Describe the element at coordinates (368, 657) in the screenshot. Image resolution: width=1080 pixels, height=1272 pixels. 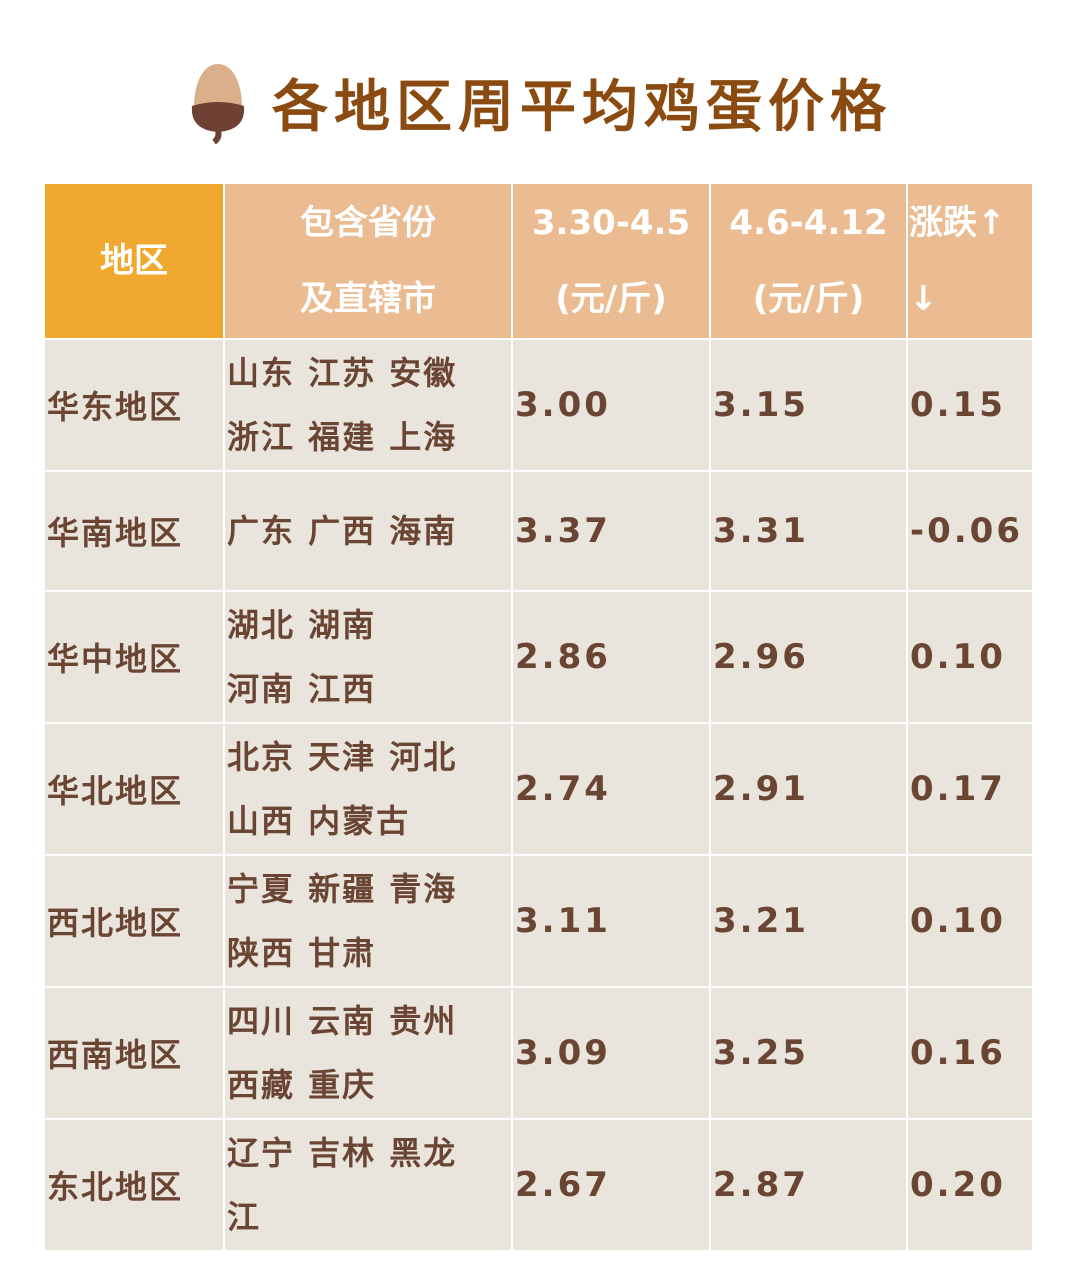
I see `provinces-cell: 湖北 湖南 河南 江西` at that location.